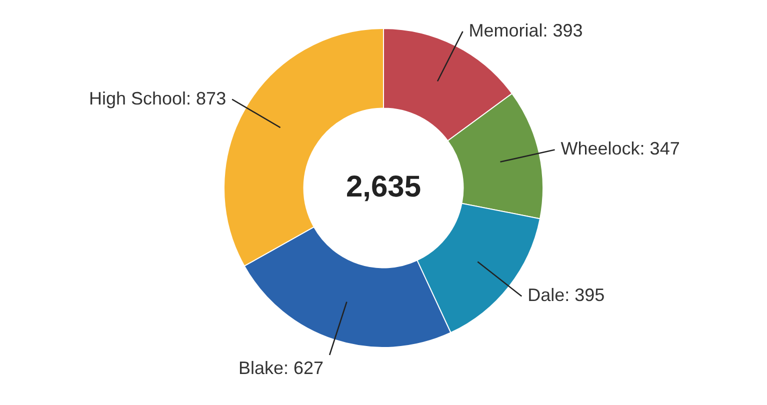  I want to click on slice-label: Blake, so click(261, 368).